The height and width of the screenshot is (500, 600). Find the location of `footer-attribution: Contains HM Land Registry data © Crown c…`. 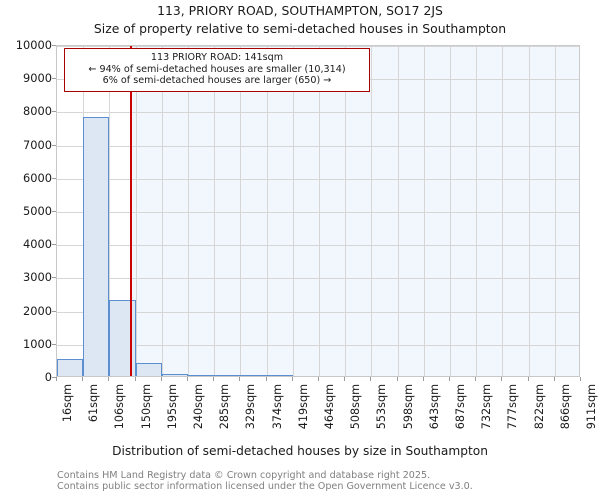

footer-attribution: Contains HM Land Registry data © Crown c… is located at coordinates (327, 481).